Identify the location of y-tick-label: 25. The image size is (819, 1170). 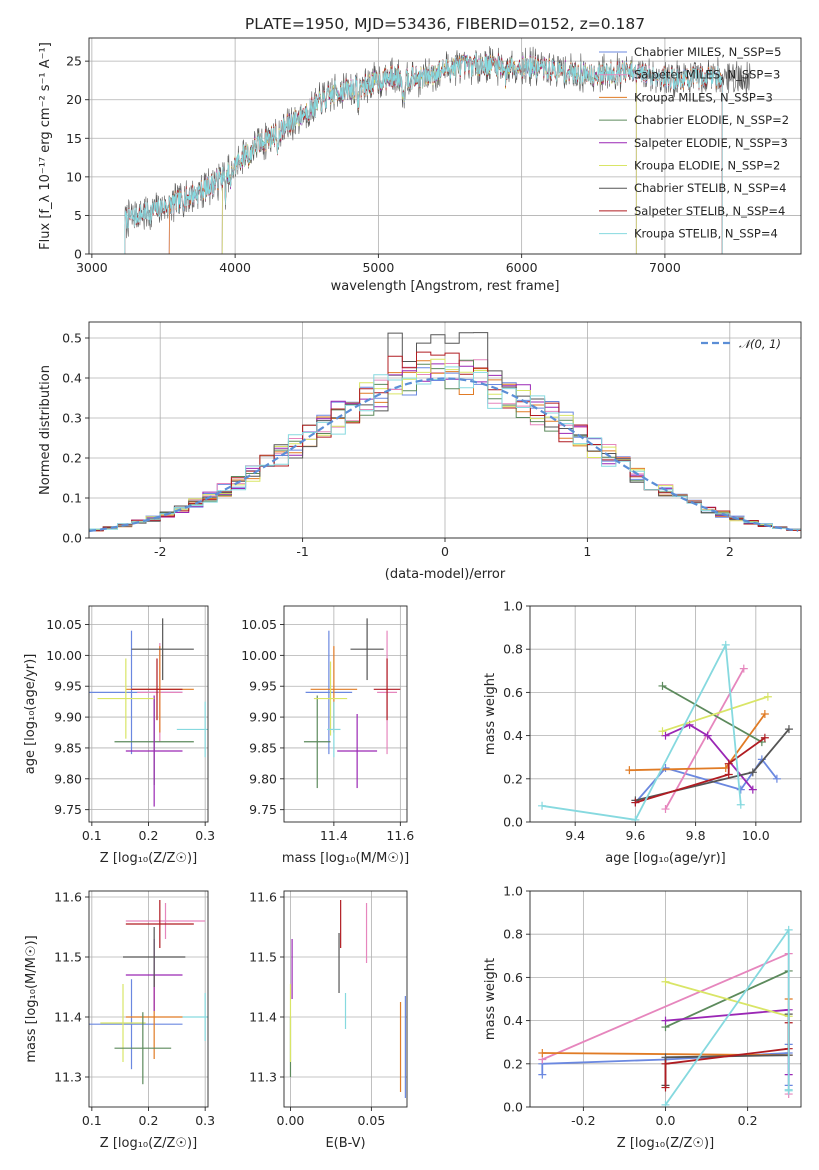
(74, 61).